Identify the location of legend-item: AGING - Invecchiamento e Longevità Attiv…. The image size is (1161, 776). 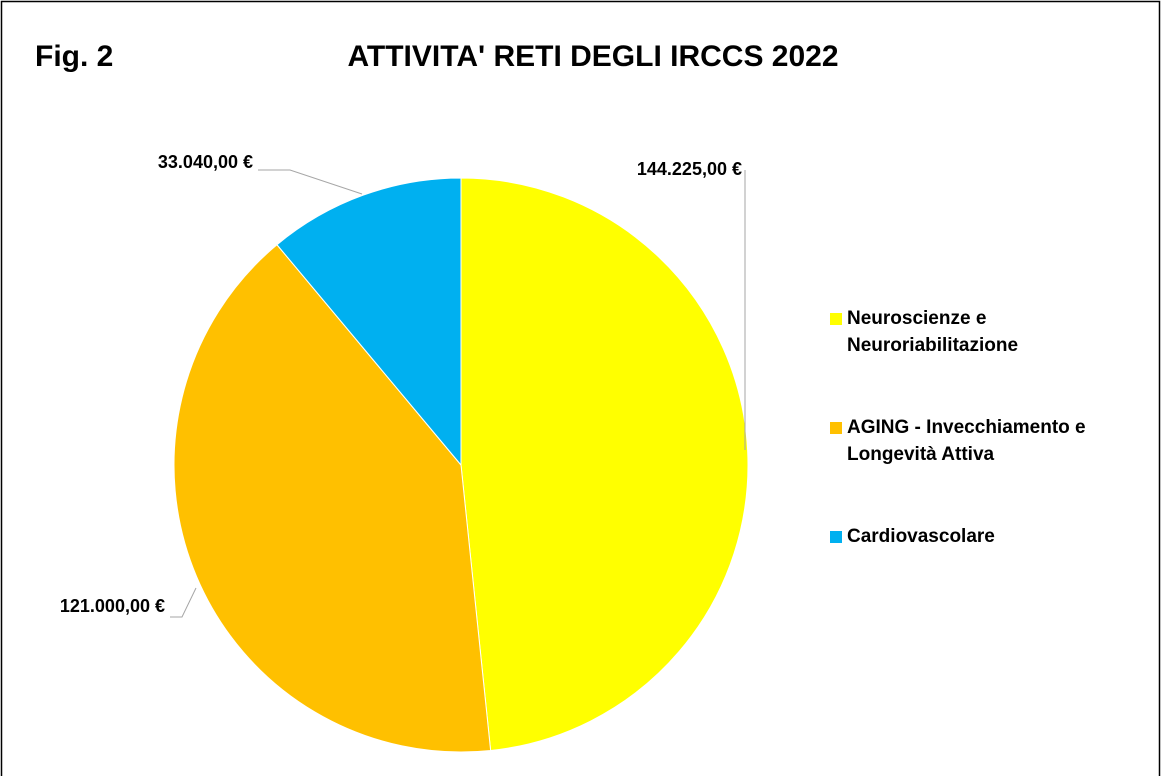
(995, 441).